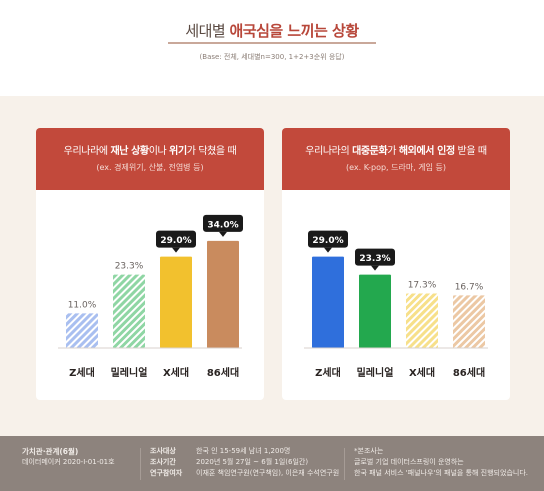 The height and width of the screenshot is (491, 544). I want to click on footer-note-line: *본조사는, so click(369, 451).